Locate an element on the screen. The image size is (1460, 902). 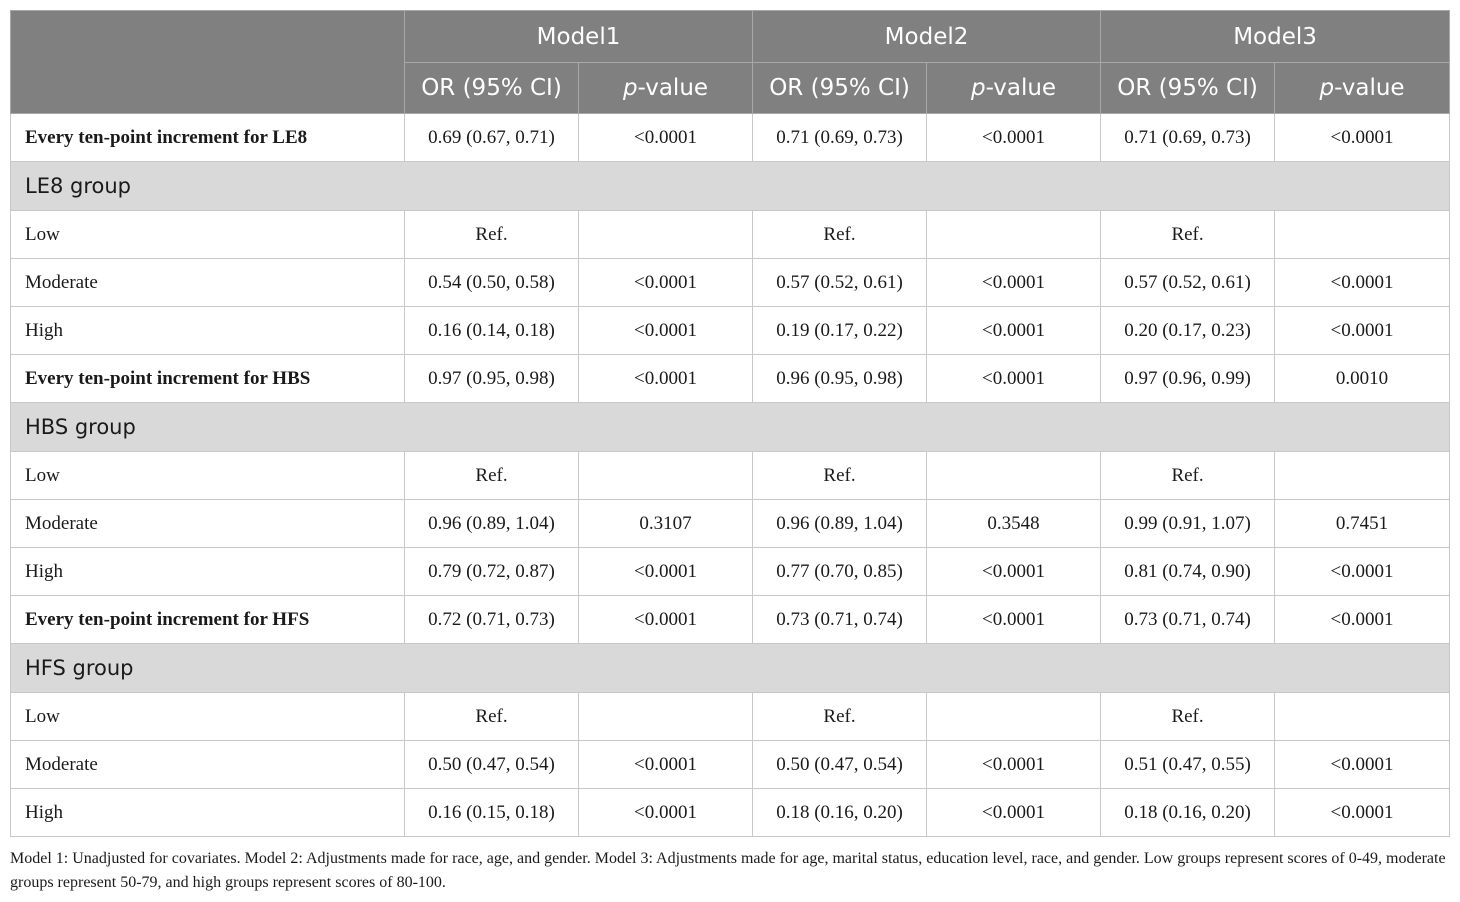
or-ci-cell: 0.97 (0.96, 0.99) is located at coordinates (1188, 378).